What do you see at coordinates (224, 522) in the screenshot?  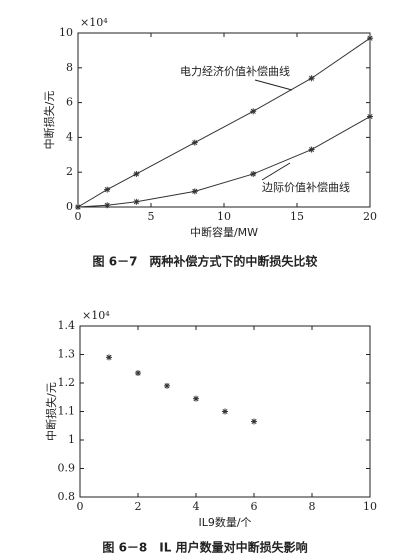 I see `x-axis-label: IL9数量/个` at bounding box center [224, 522].